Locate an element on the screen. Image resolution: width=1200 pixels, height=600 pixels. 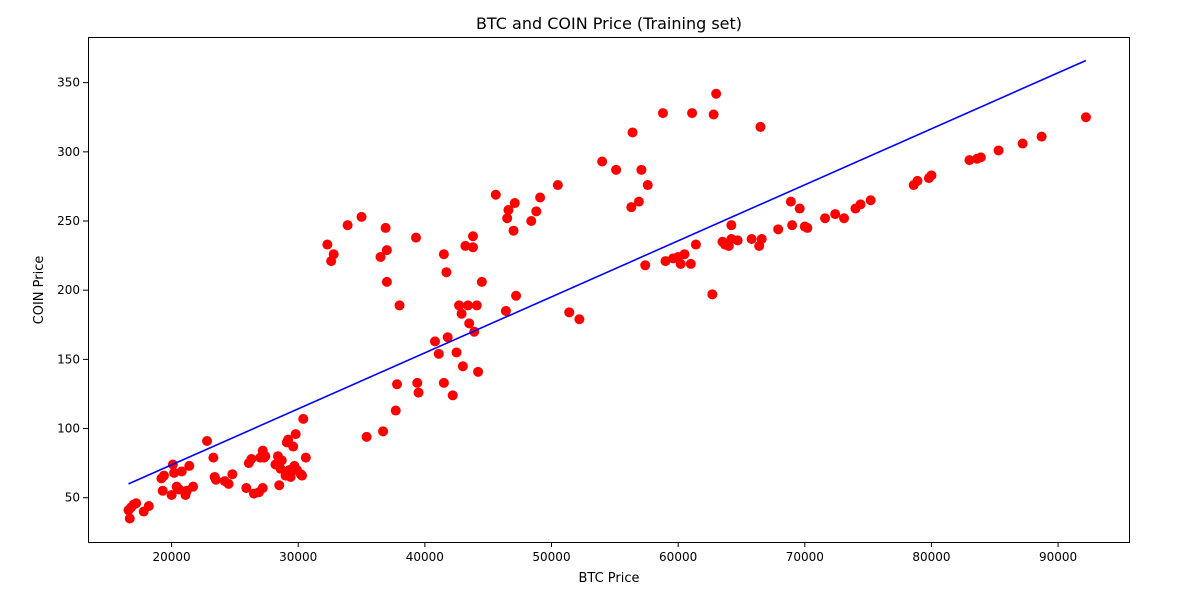
x-tick-label: 90000 is located at coordinates (1058, 557).